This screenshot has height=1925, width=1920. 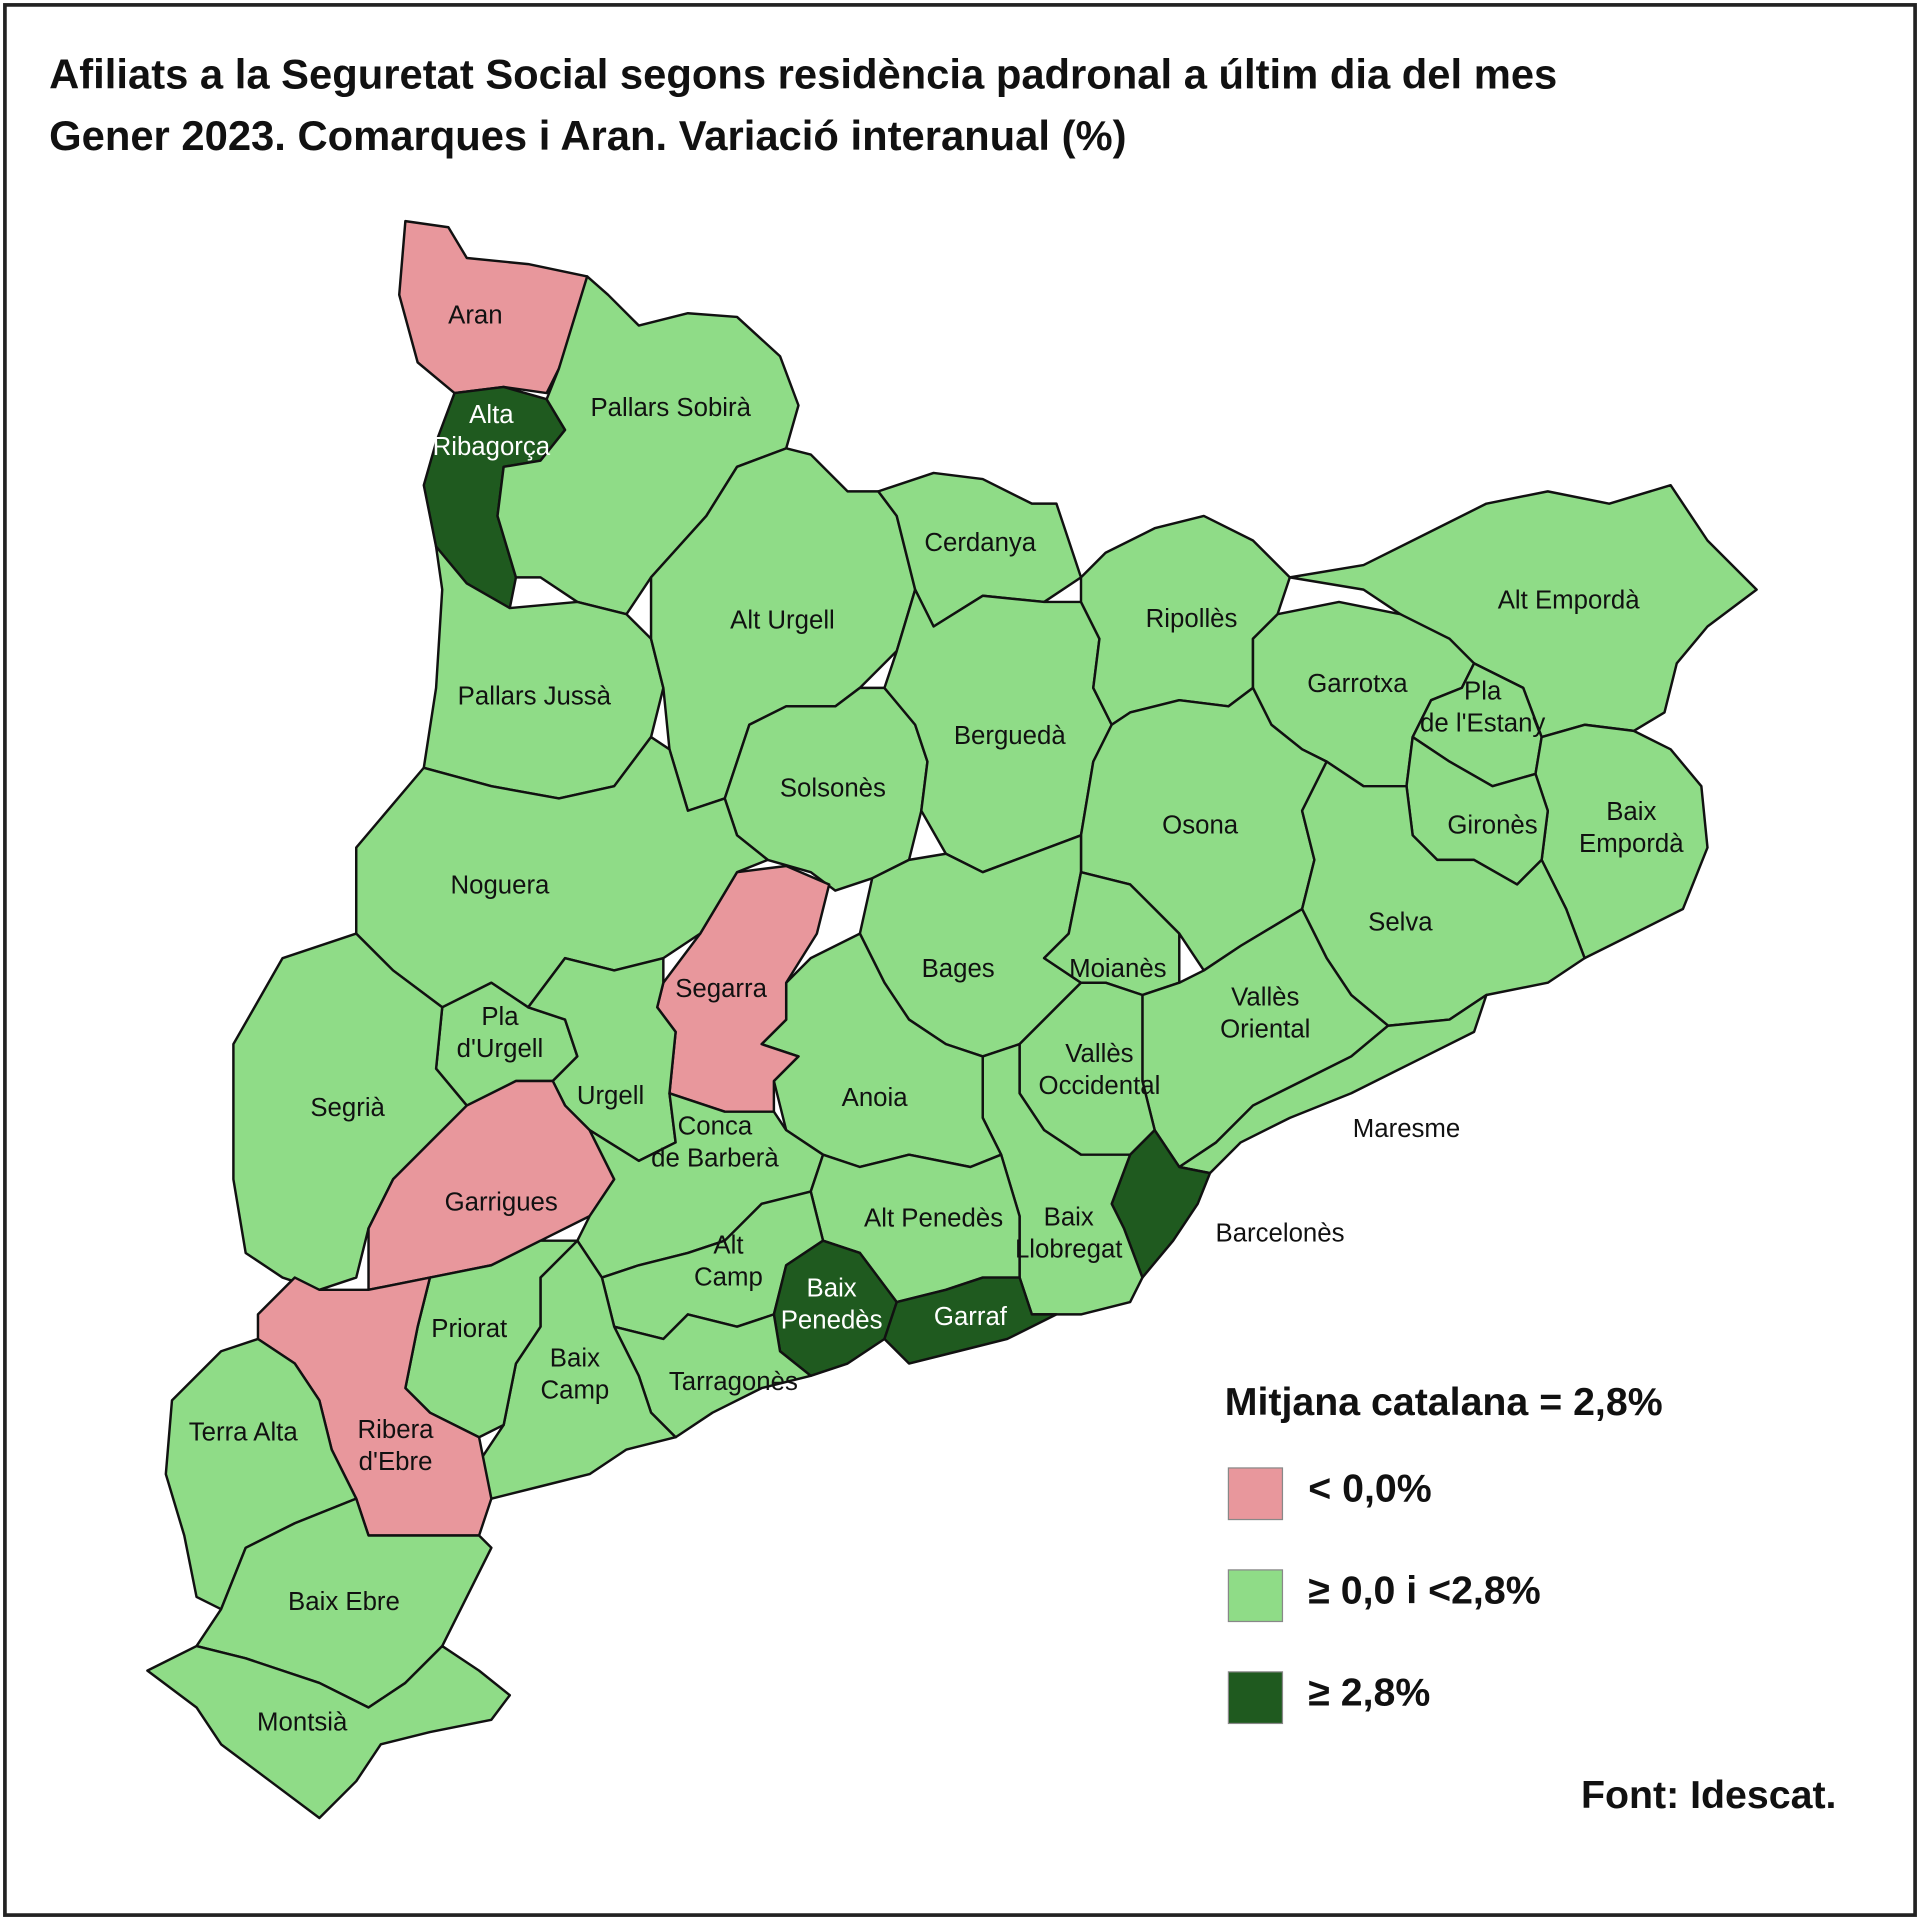 I want to click on region-label: Ripollès, so click(x=1192, y=619).